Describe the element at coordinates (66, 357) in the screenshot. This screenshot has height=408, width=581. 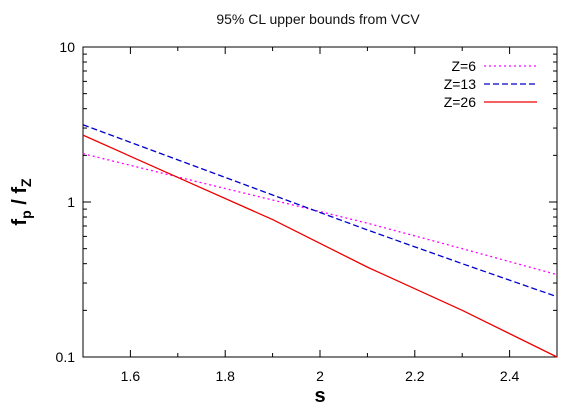
I see `y-tick-label: 0.1` at that location.